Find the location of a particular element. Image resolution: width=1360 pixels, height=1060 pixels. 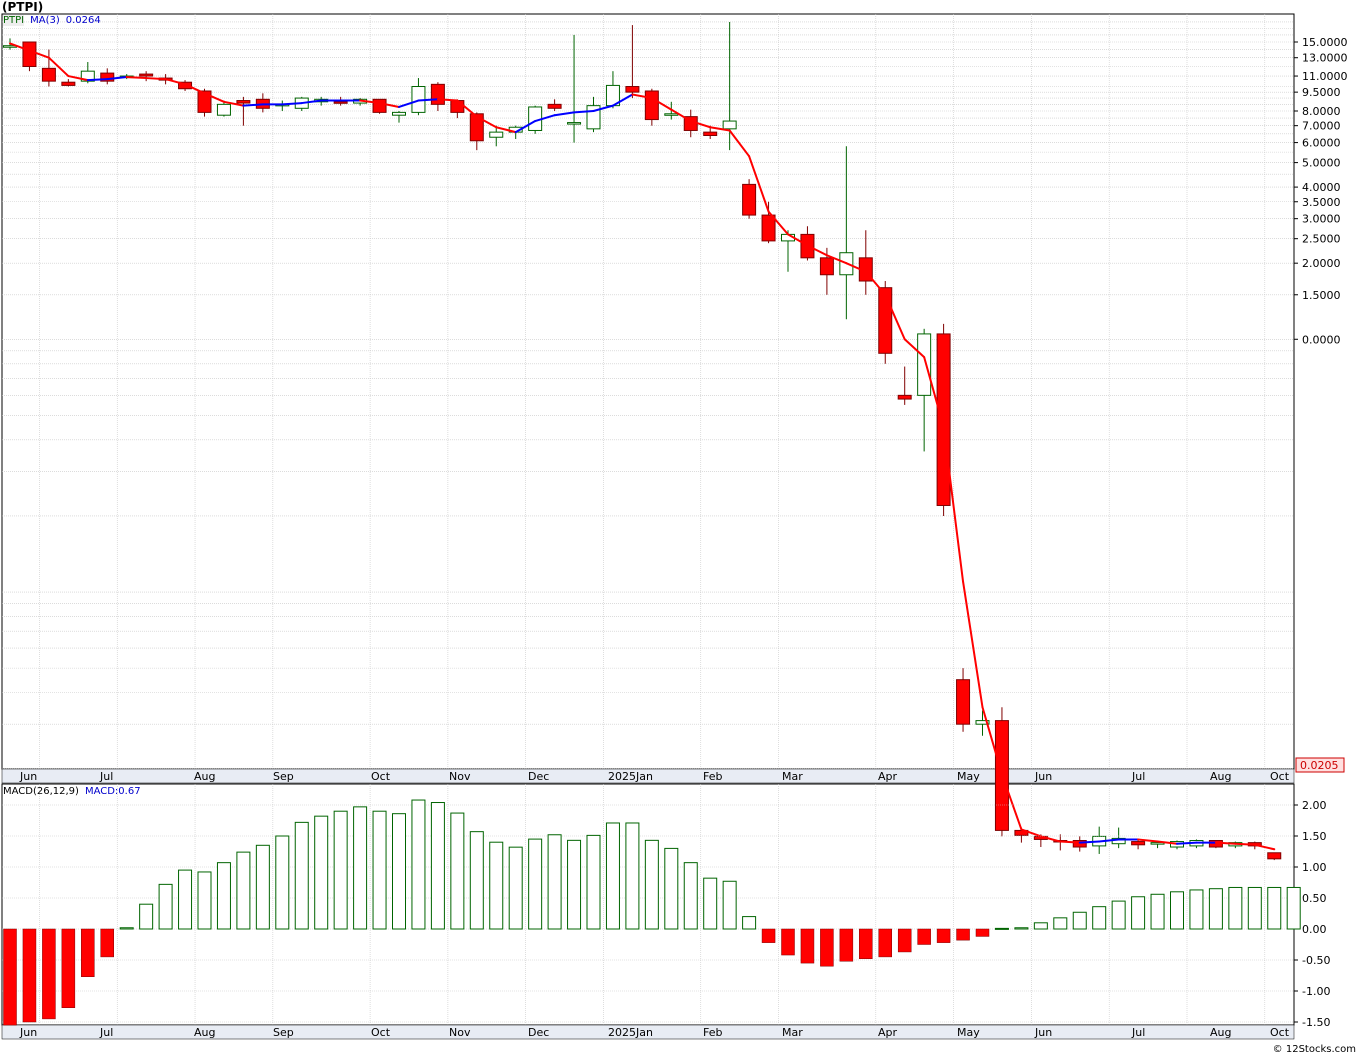

macd-tick-label: -1.50 is located at coordinates (1316, 1022).